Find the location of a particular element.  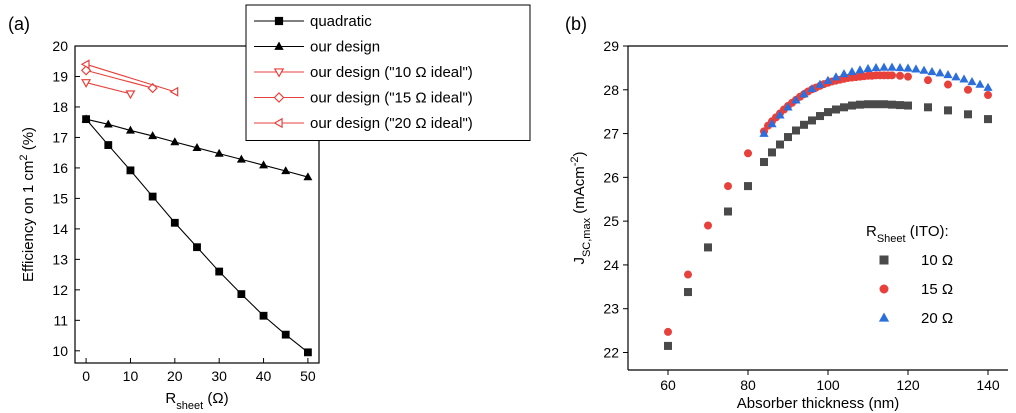

y-tick-label: 28 is located at coordinates (611, 90).